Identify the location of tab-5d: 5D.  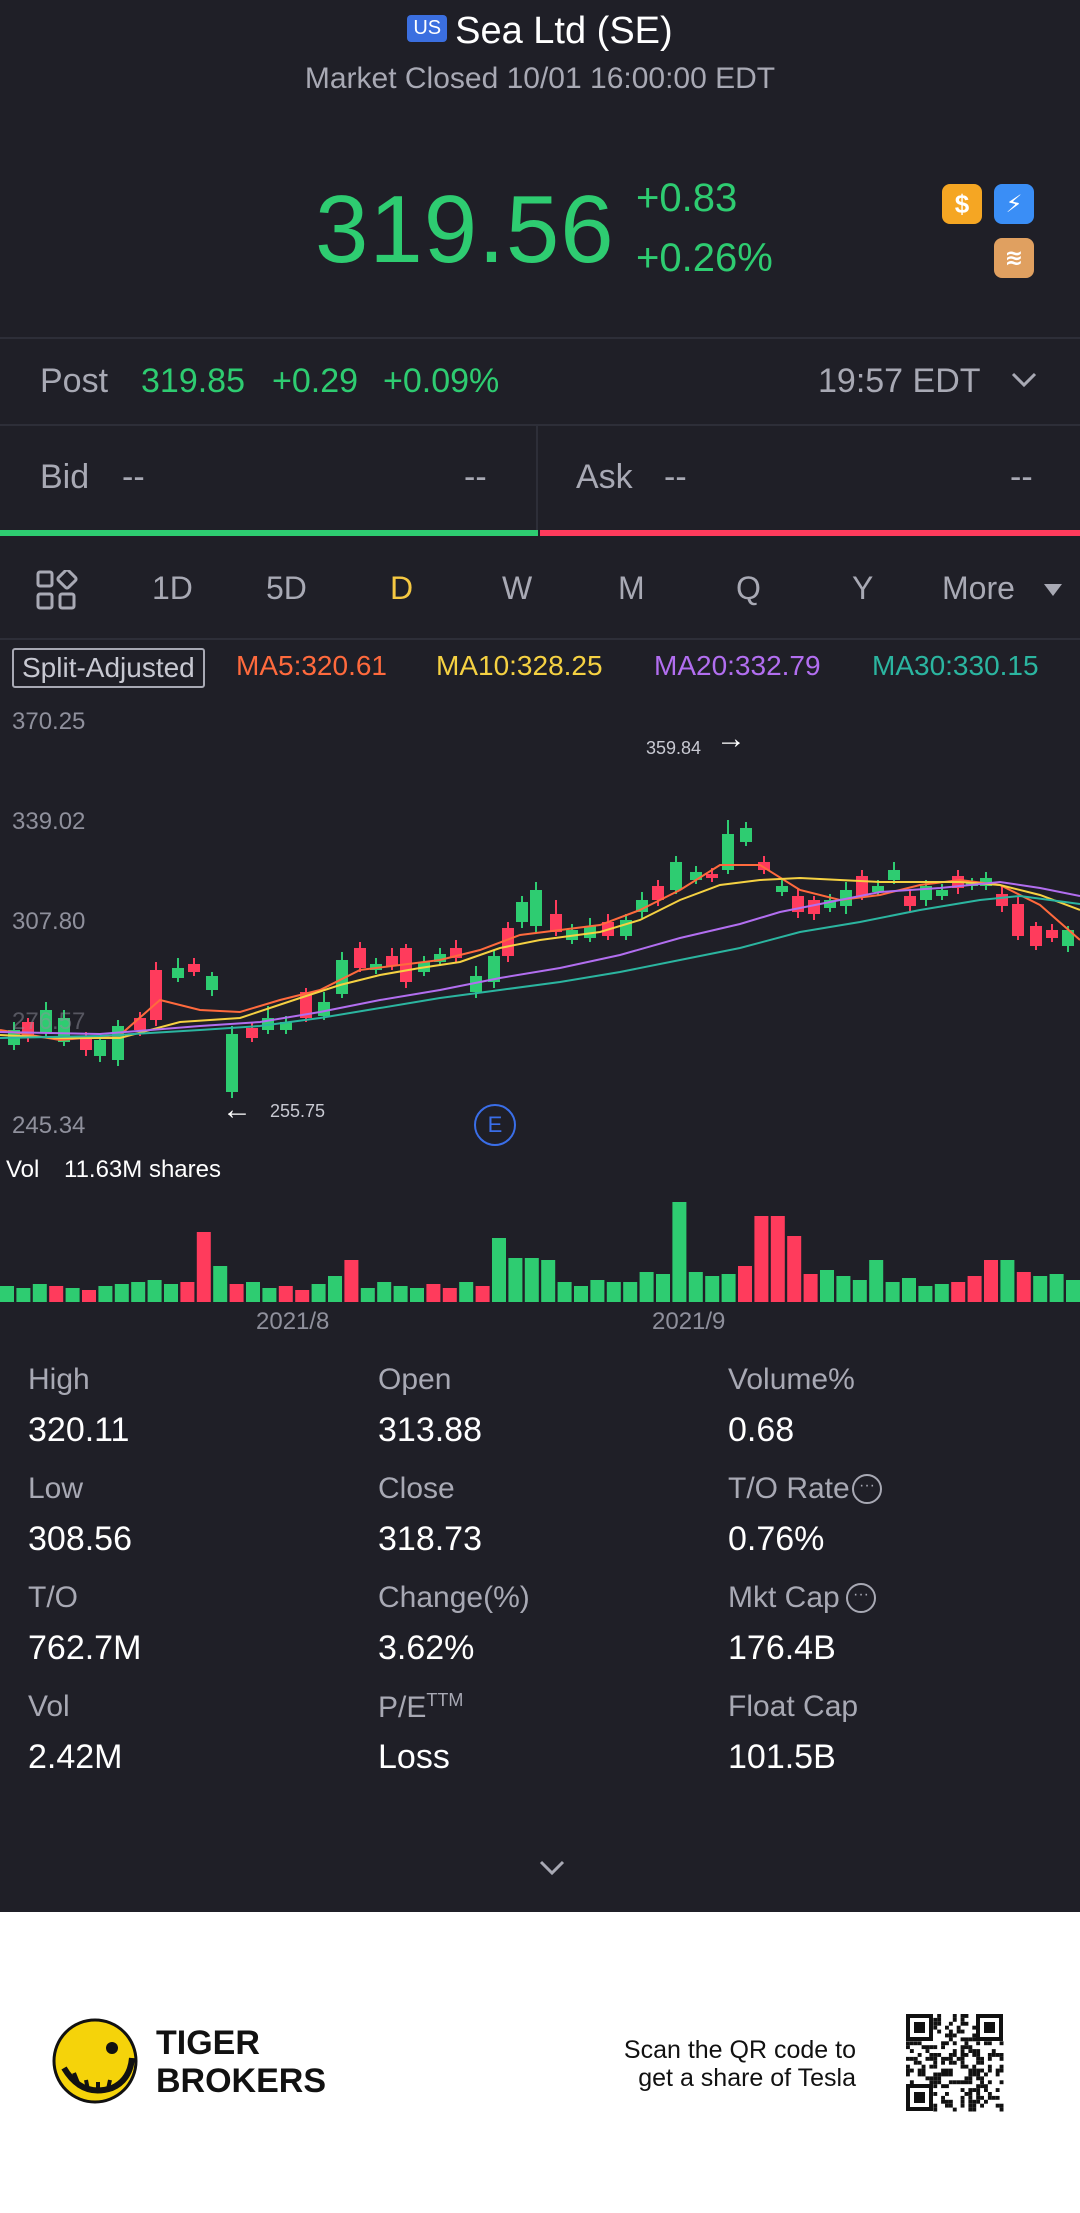
(286, 588).